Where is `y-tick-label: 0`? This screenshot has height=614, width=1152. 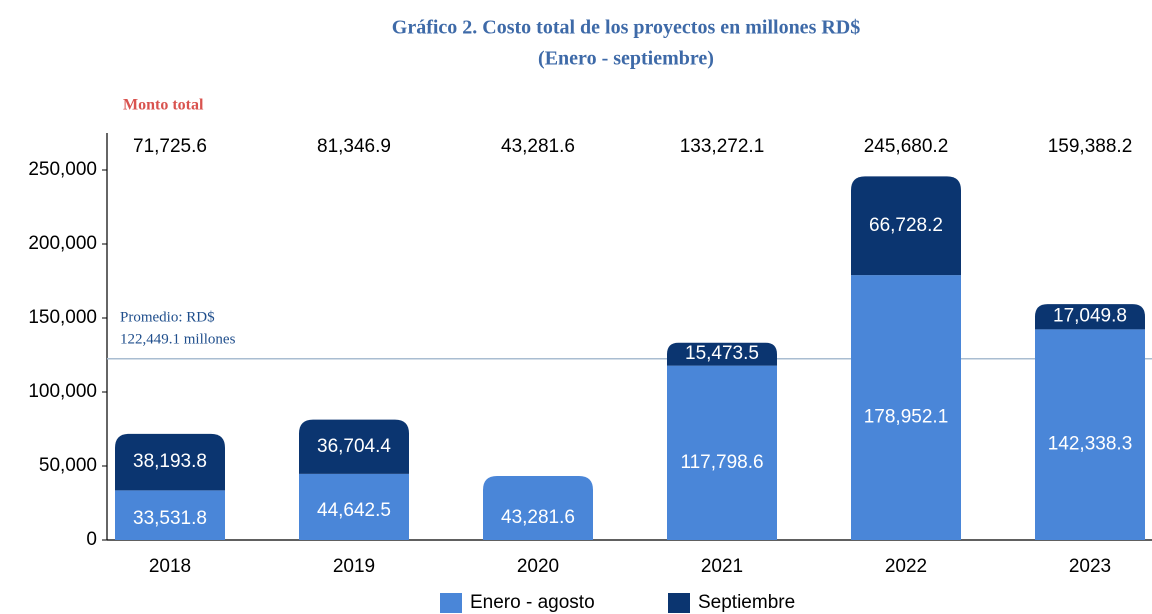 y-tick-label: 0 is located at coordinates (91, 539).